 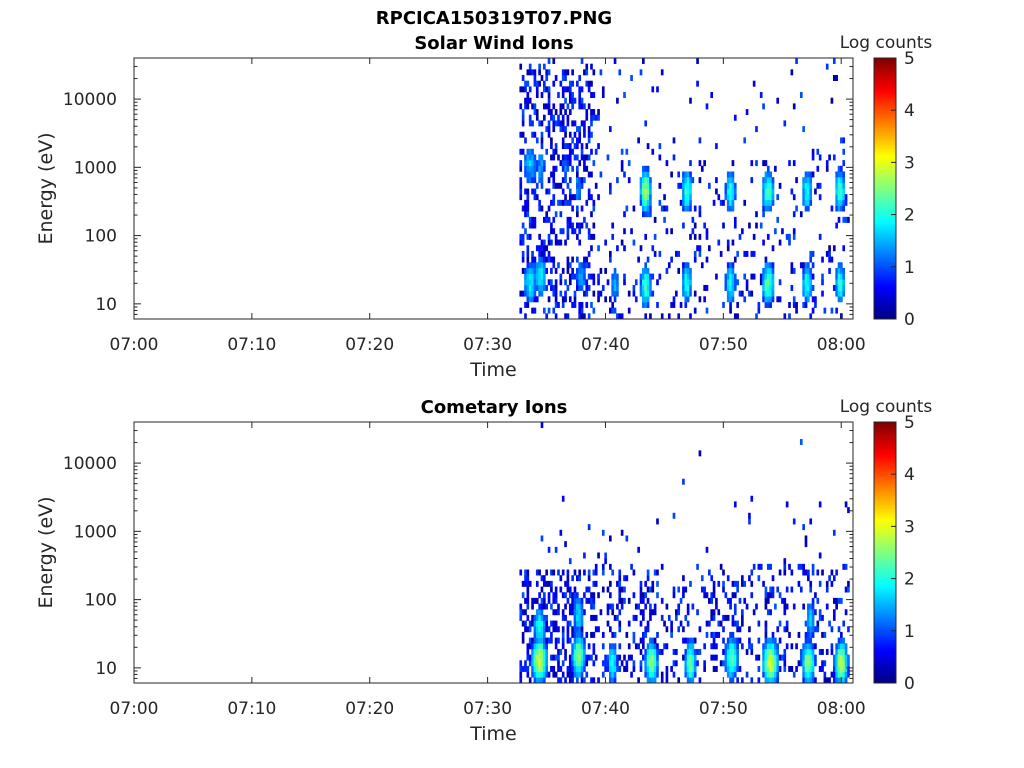 What do you see at coordinates (885, 188) in the screenshot?
I see `colorbar-frame` at bounding box center [885, 188].